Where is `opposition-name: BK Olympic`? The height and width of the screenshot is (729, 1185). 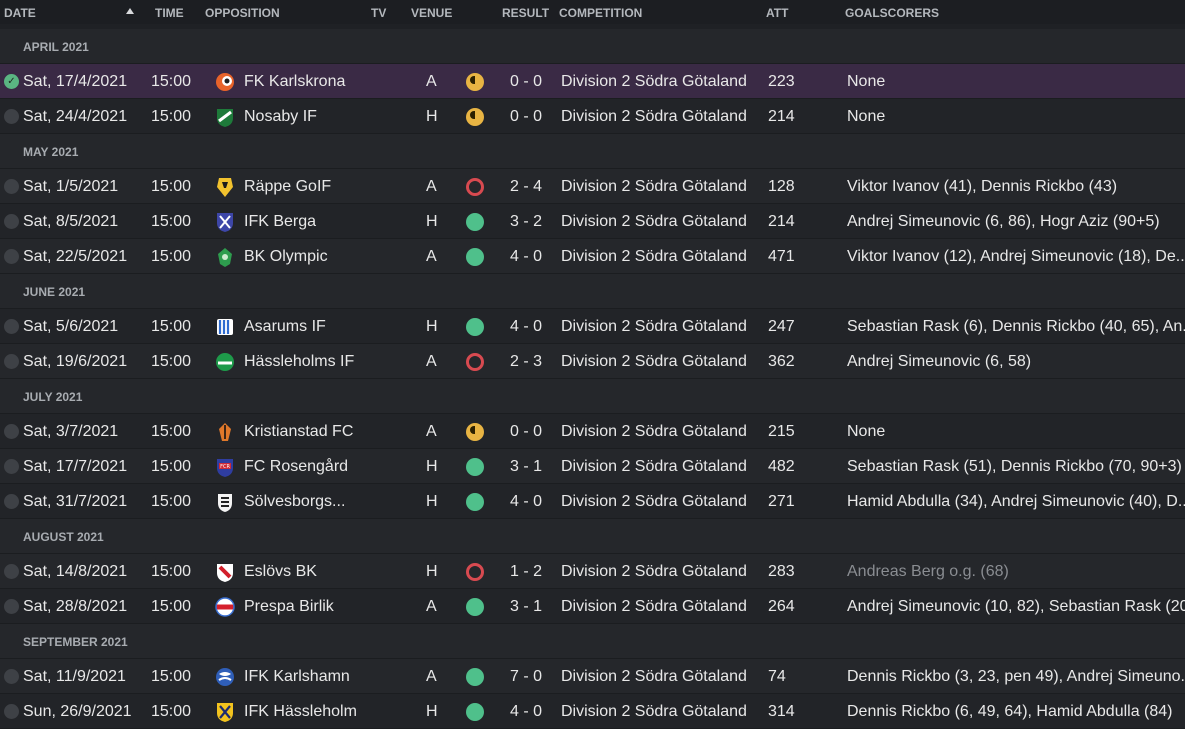
opposition-name: BK Olympic is located at coordinates (286, 256).